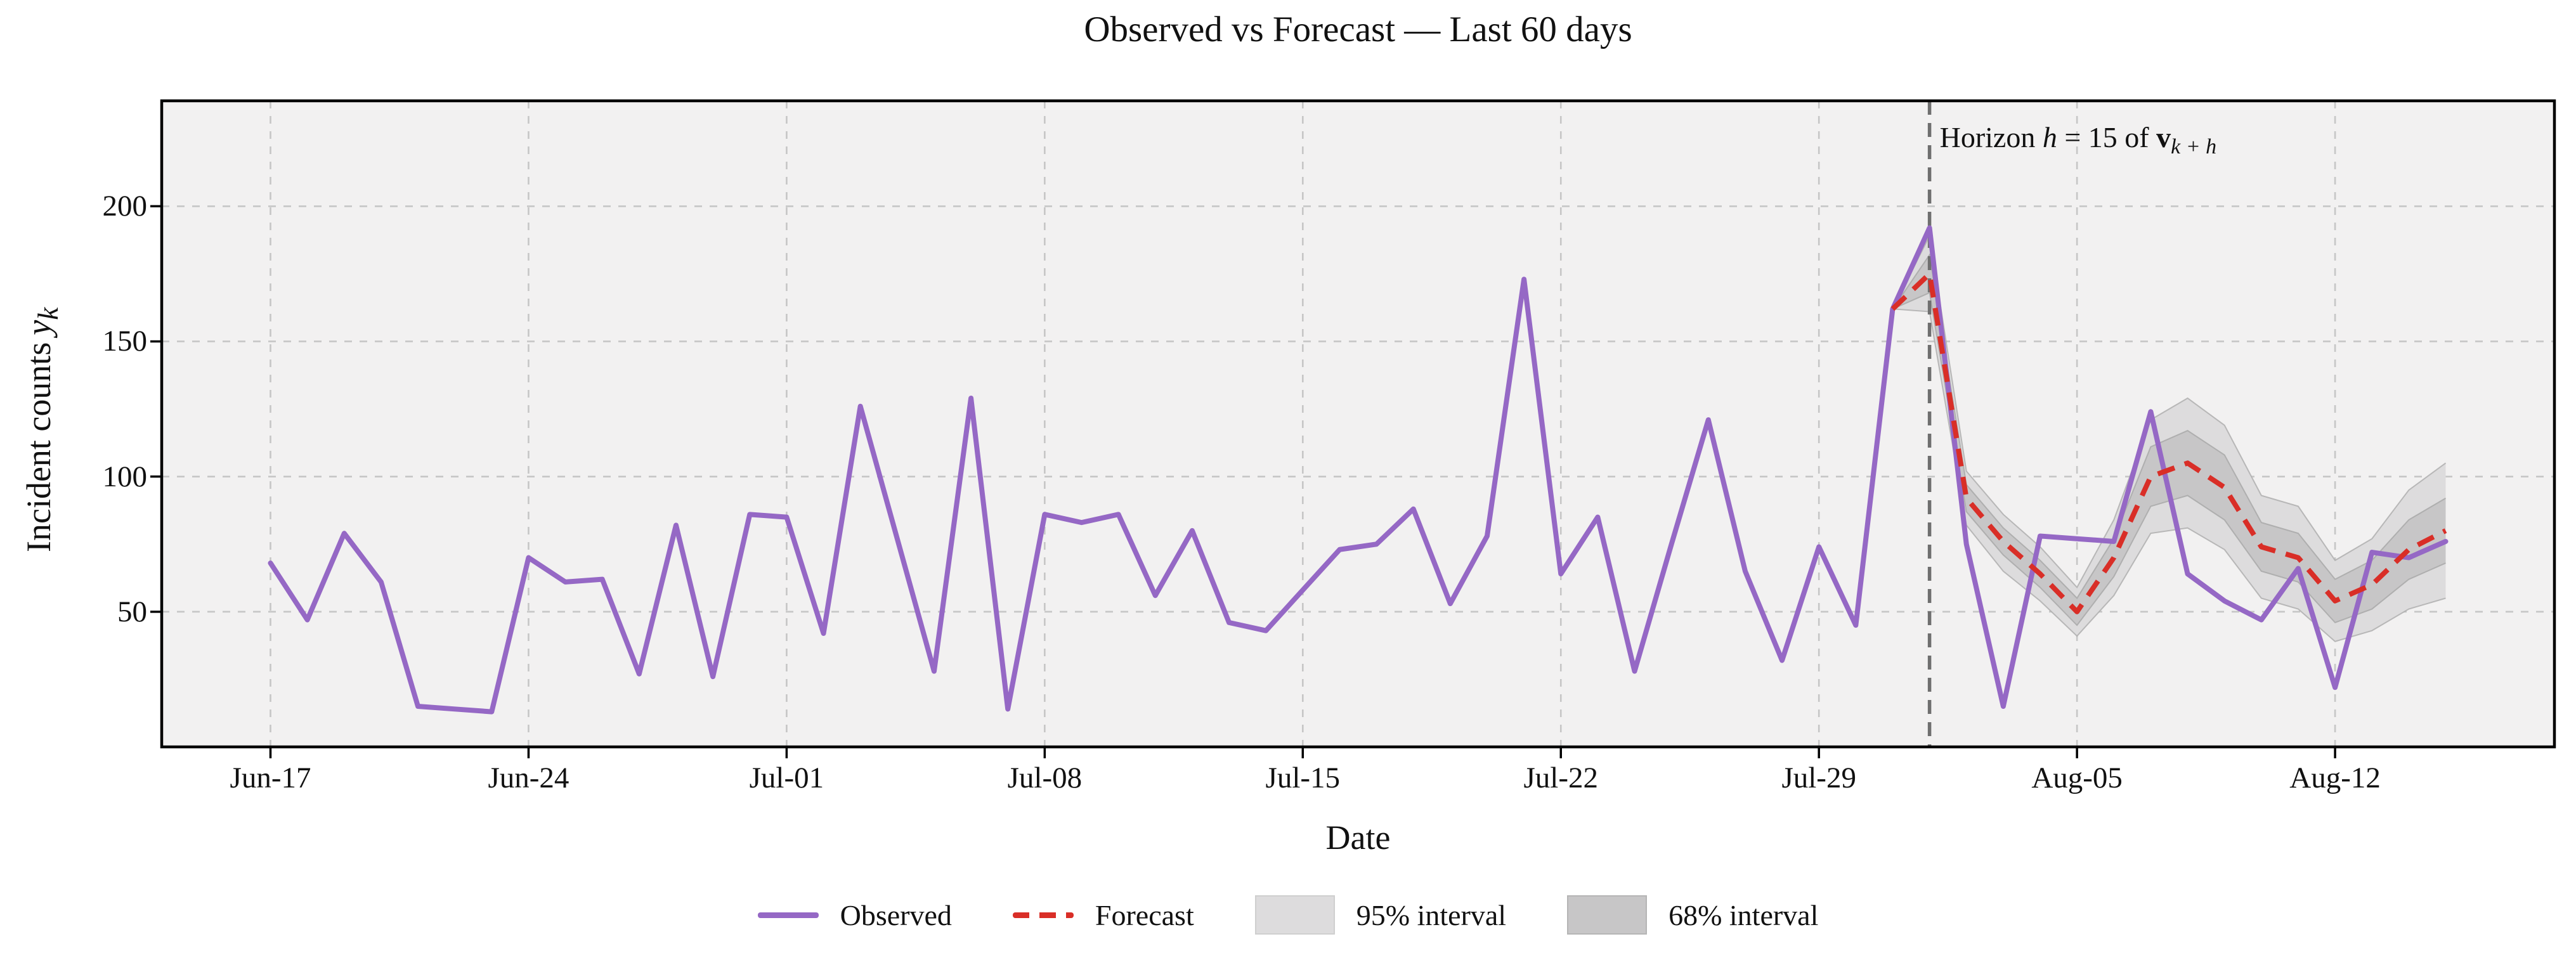 Image resolution: width=2576 pixels, height=965 pixels. I want to click on legend-label: Observed, so click(896, 914).